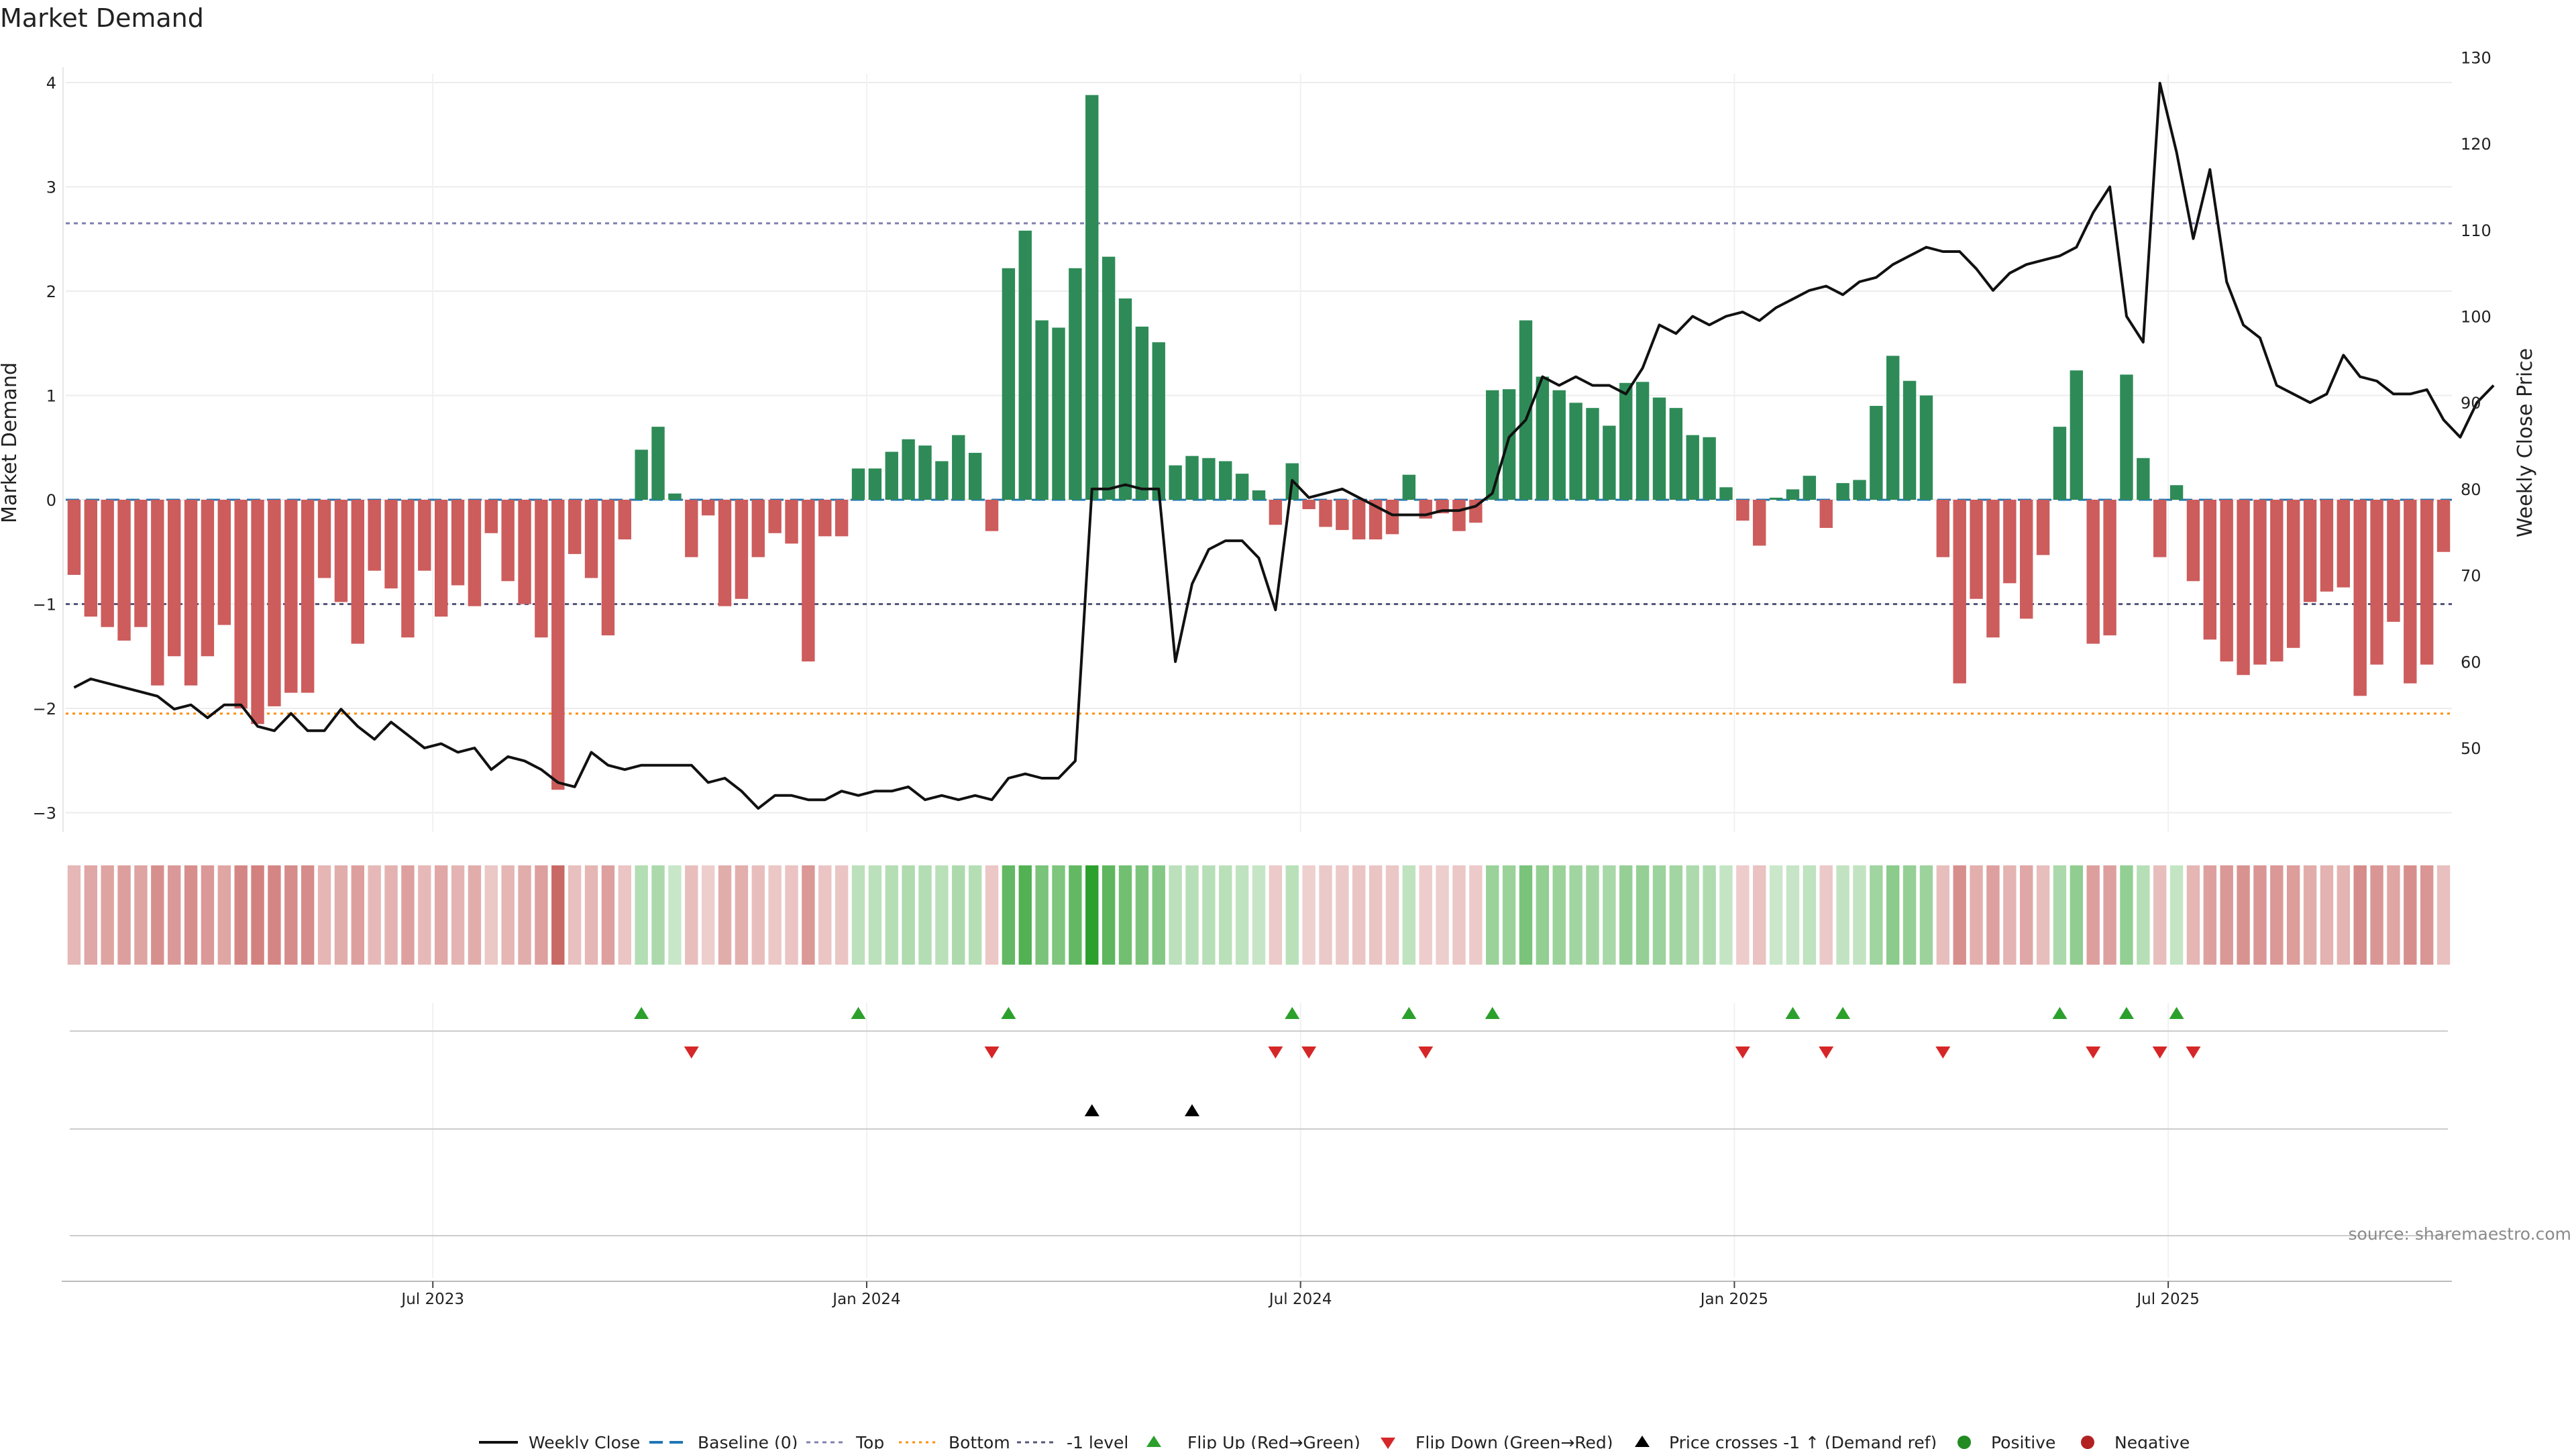  What do you see at coordinates (2471, 489) in the screenshot?
I see `right-y-tick-label: 80` at bounding box center [2471, 489].